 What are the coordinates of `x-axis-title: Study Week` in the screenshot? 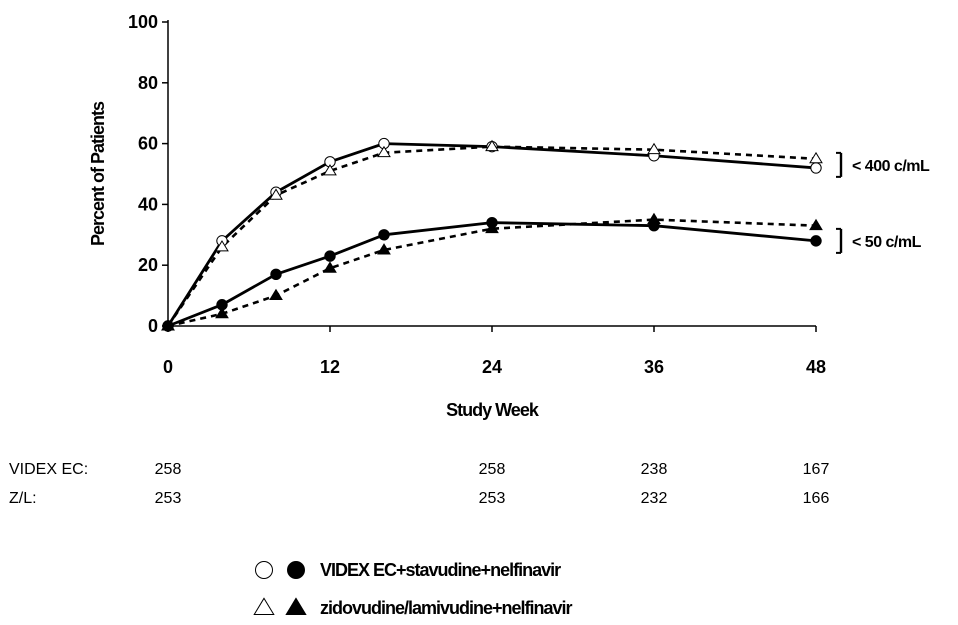 It's located at (493, 410).